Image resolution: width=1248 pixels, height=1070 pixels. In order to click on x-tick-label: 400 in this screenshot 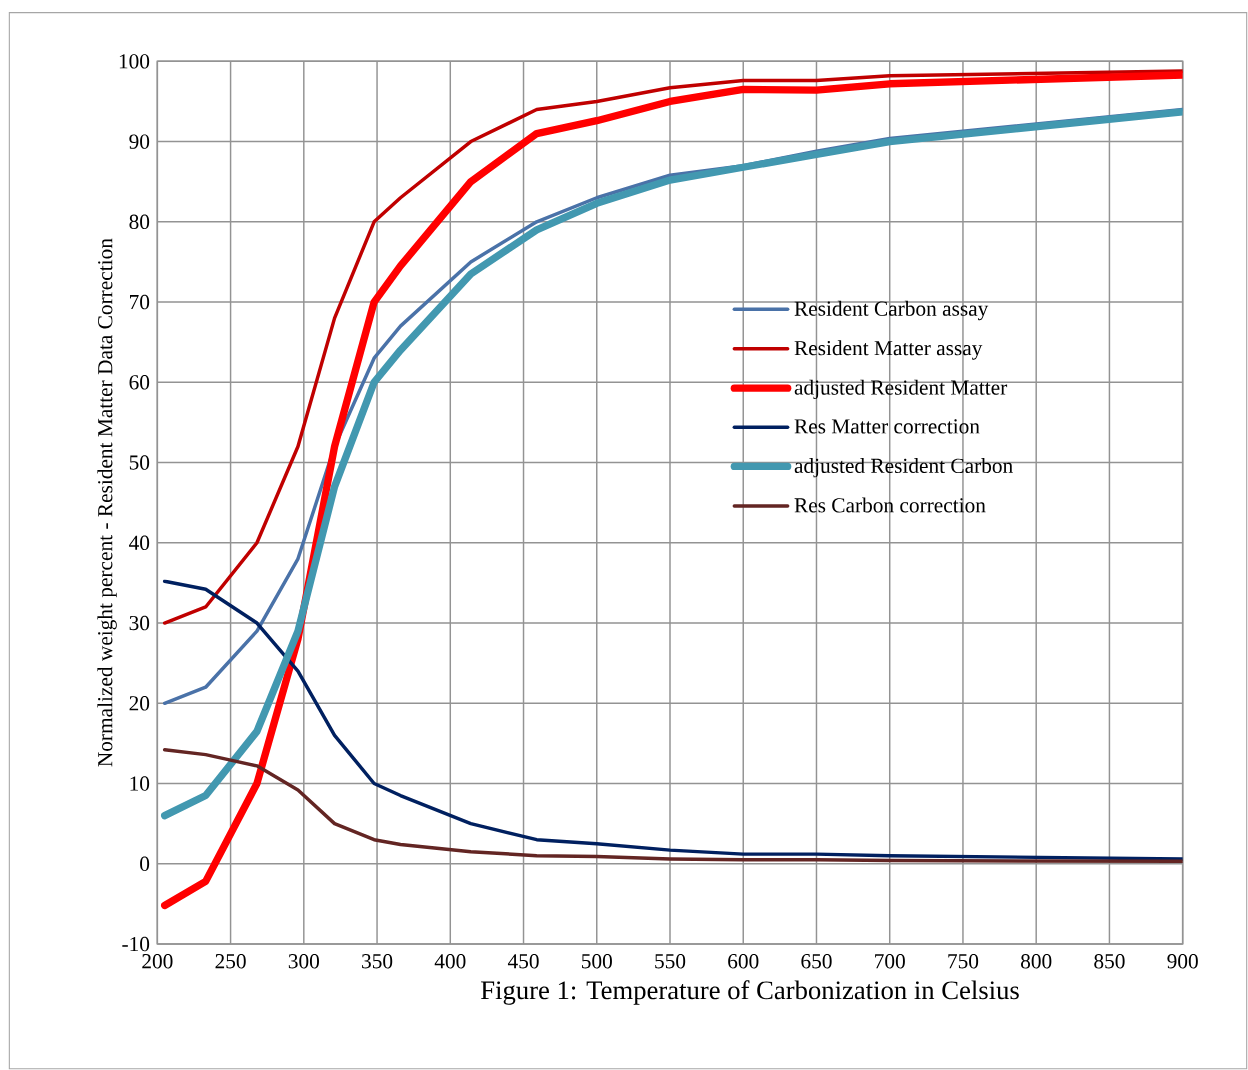, I will do `click(450, 961)`.